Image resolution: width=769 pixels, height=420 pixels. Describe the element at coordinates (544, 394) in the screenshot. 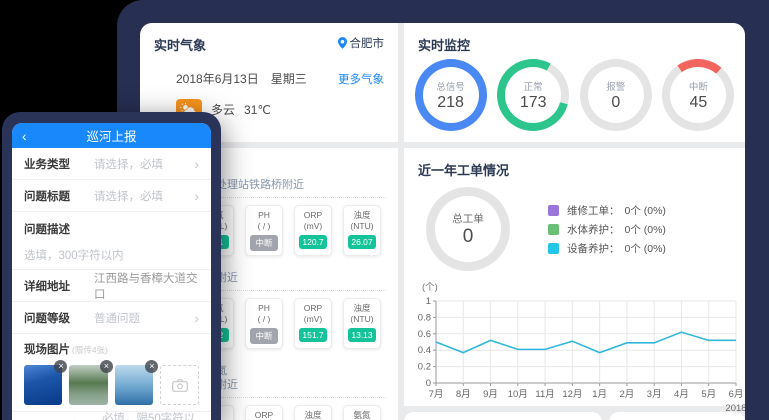

I see `svg-text: 11月` at that location.